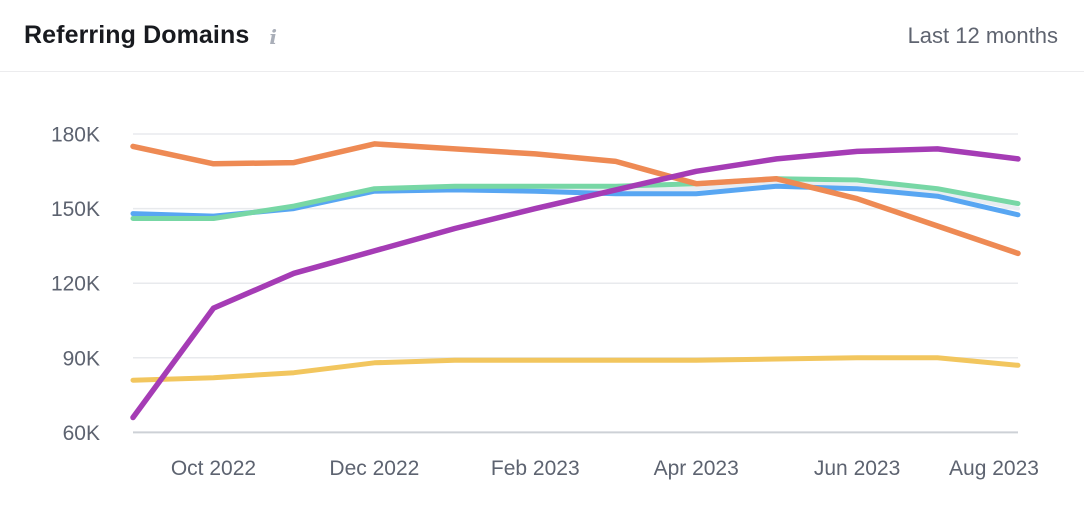 The image size is (1084, 526). I want to click on x-axis-tick-label: Feb 2023, so click(535, 468).